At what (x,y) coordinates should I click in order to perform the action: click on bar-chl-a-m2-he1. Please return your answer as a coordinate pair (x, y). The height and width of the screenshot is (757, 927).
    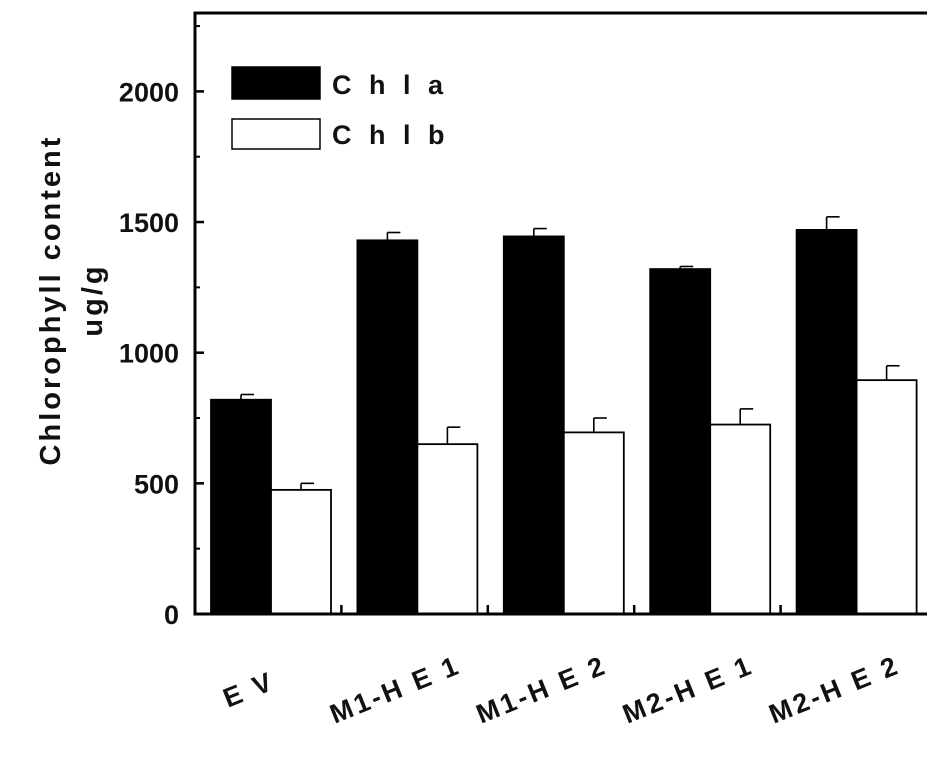
    Looking at the image, I should click on (680, 441).